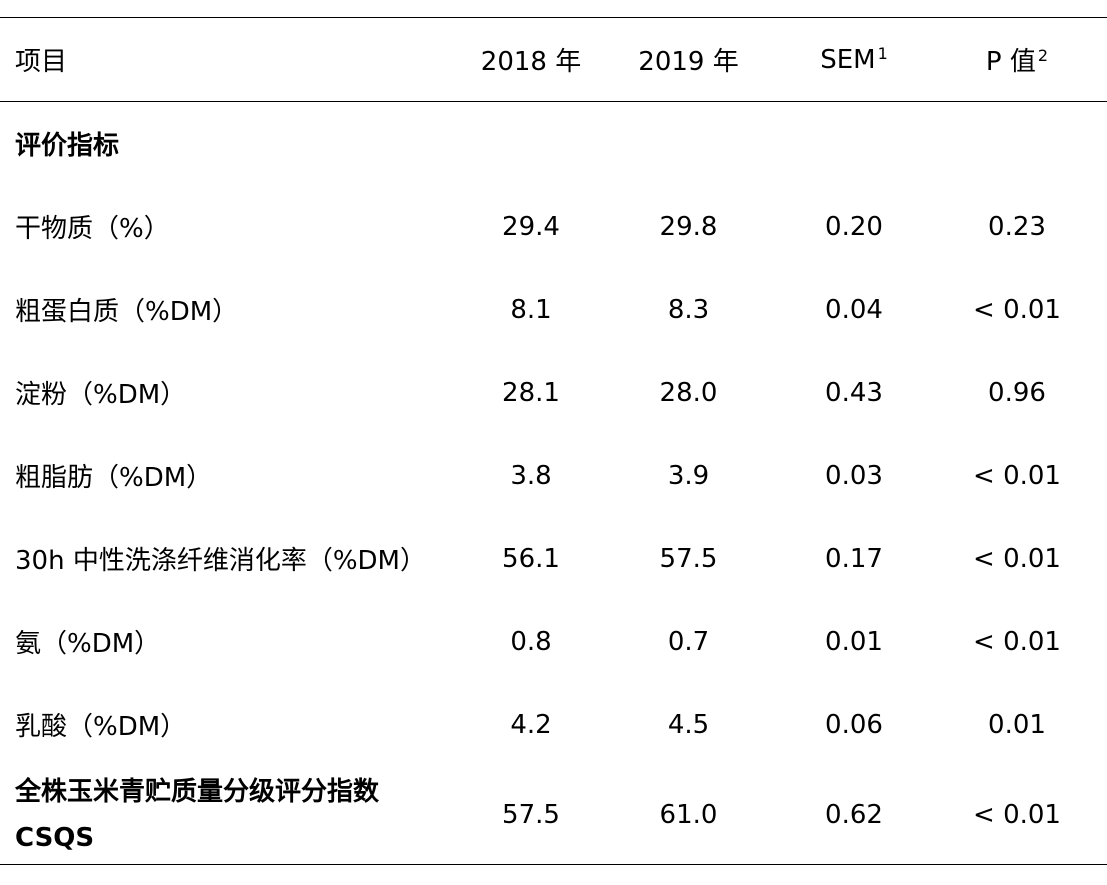  What do you see at coordinates (553, 309) in the screenshot?
I see `table-row: 粗蛋白质（%DM） 8.1 8.3 0.04 < 0.01` at bounding box center [553, 309].